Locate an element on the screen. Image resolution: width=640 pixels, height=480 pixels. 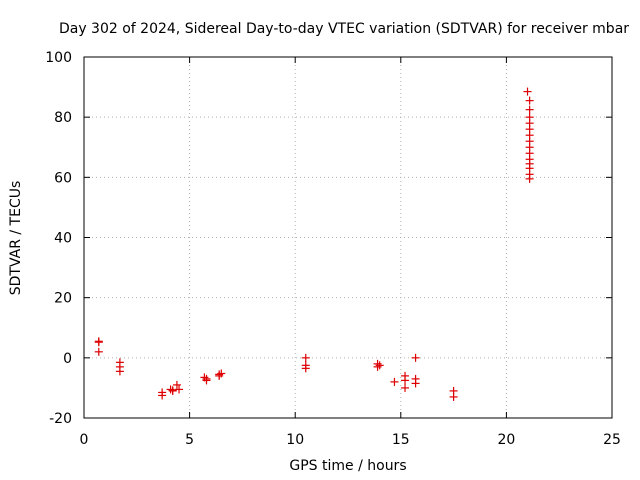
y-tick-label: -20 is located at coordinates (60, 419).